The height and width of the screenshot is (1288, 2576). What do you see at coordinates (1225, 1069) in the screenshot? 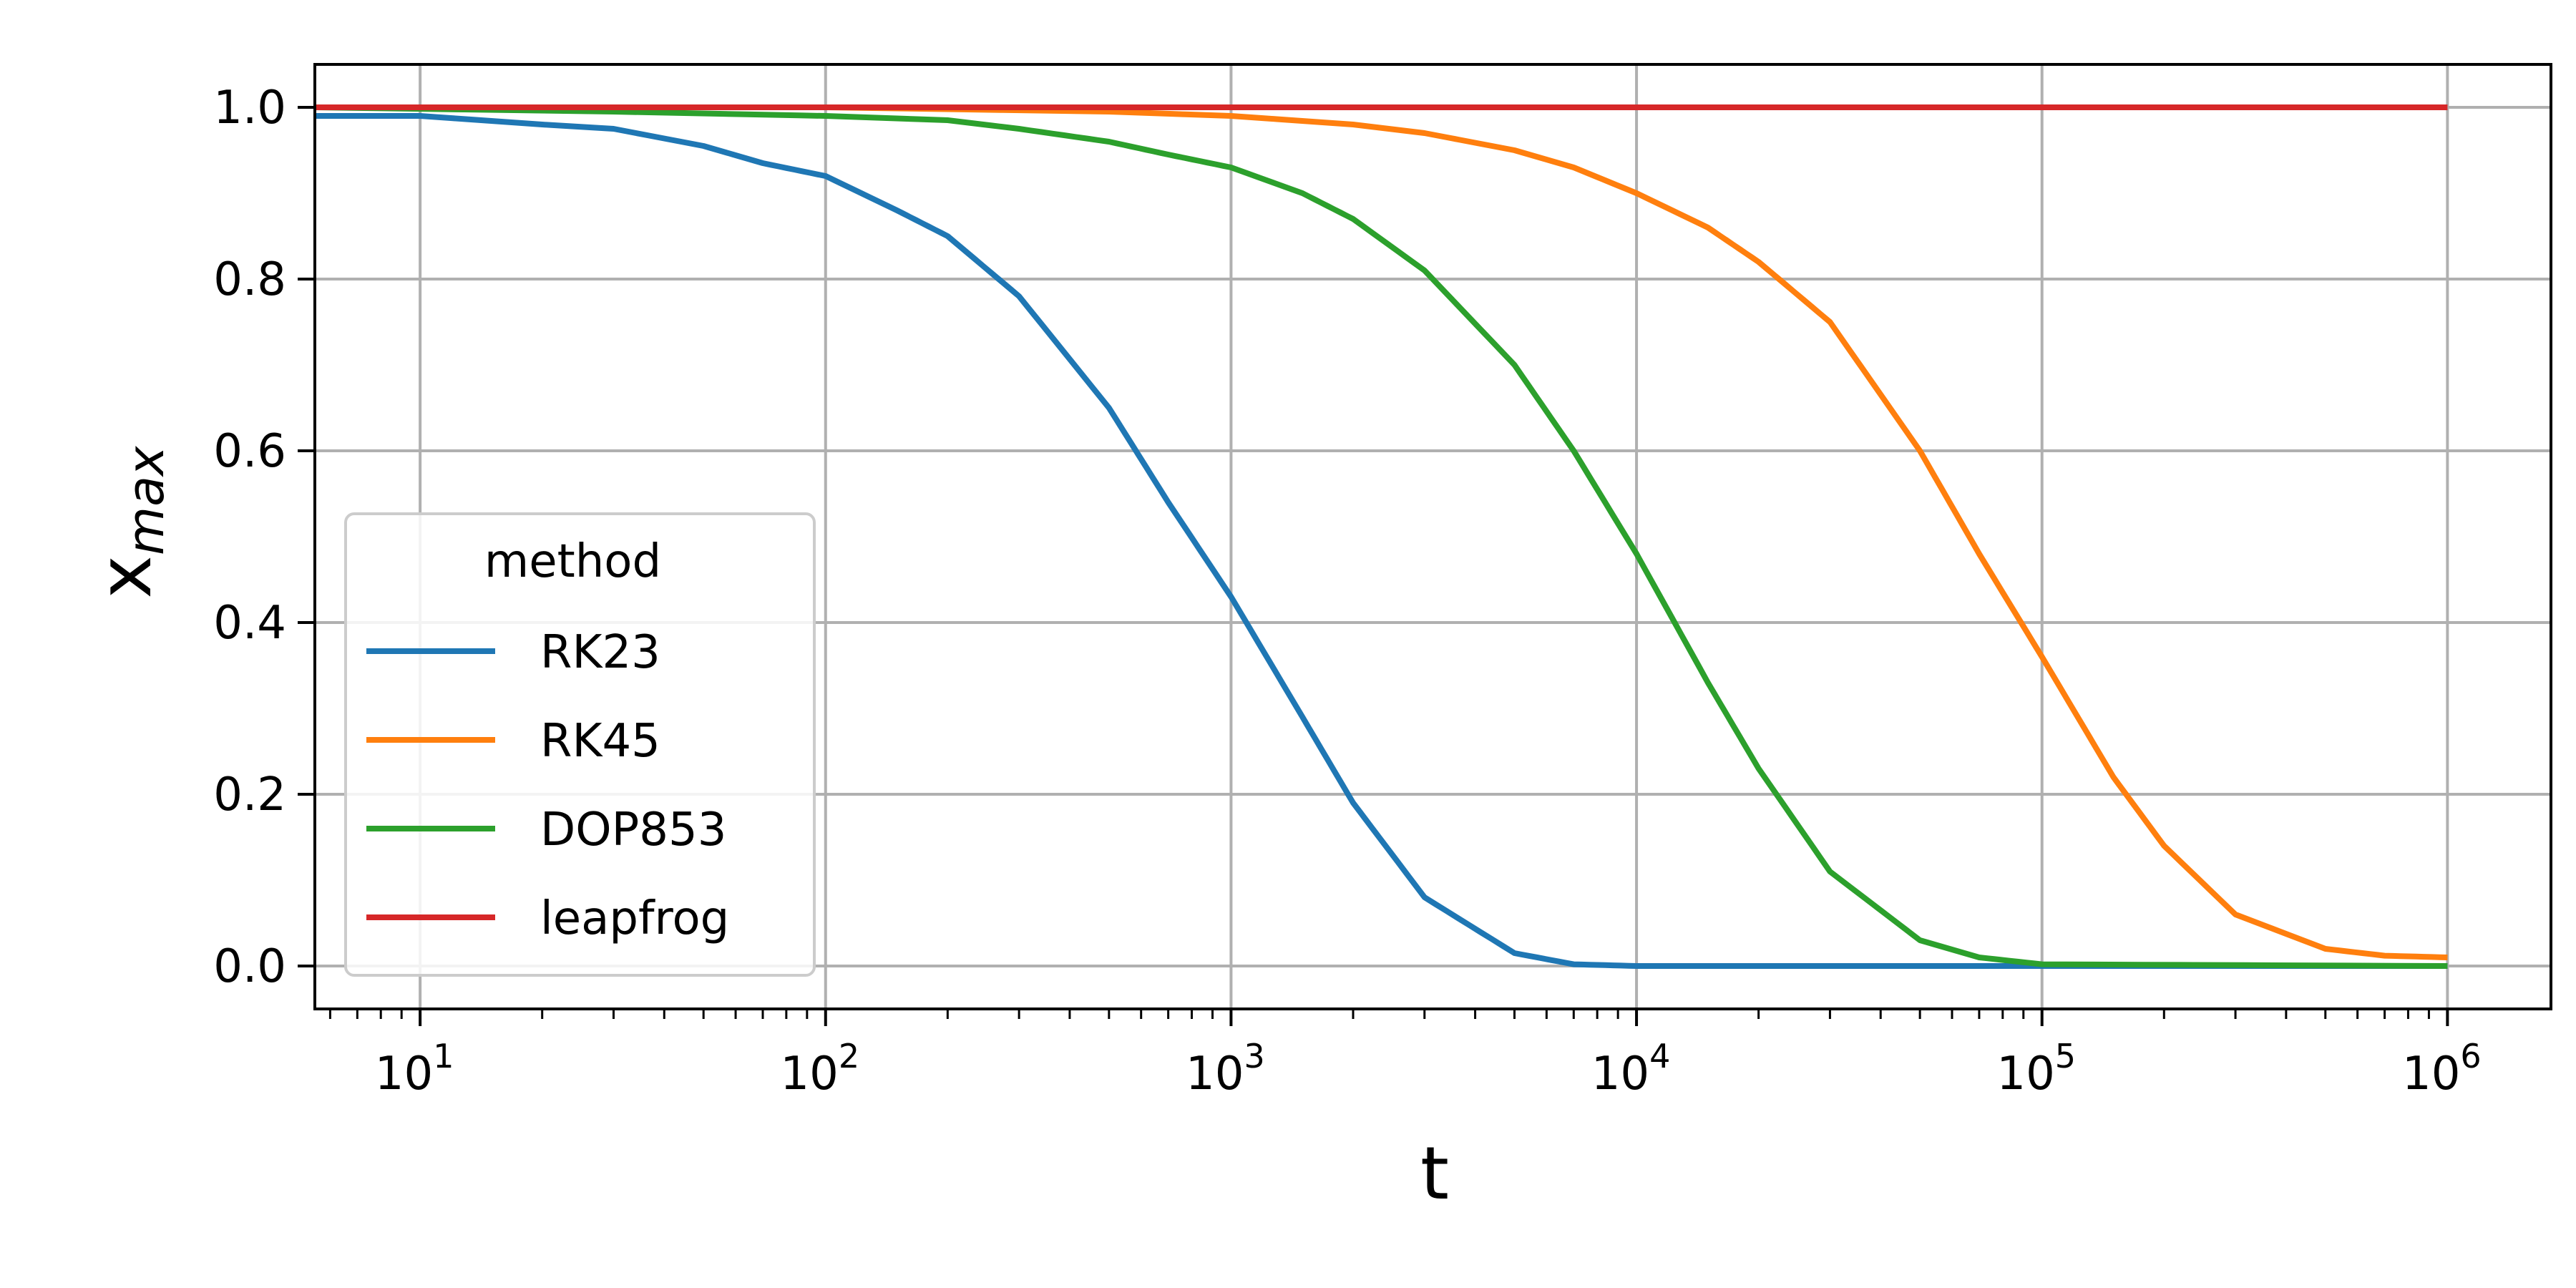
I see `x-tick-label: 10³` at bounding box center [1225, 1069].